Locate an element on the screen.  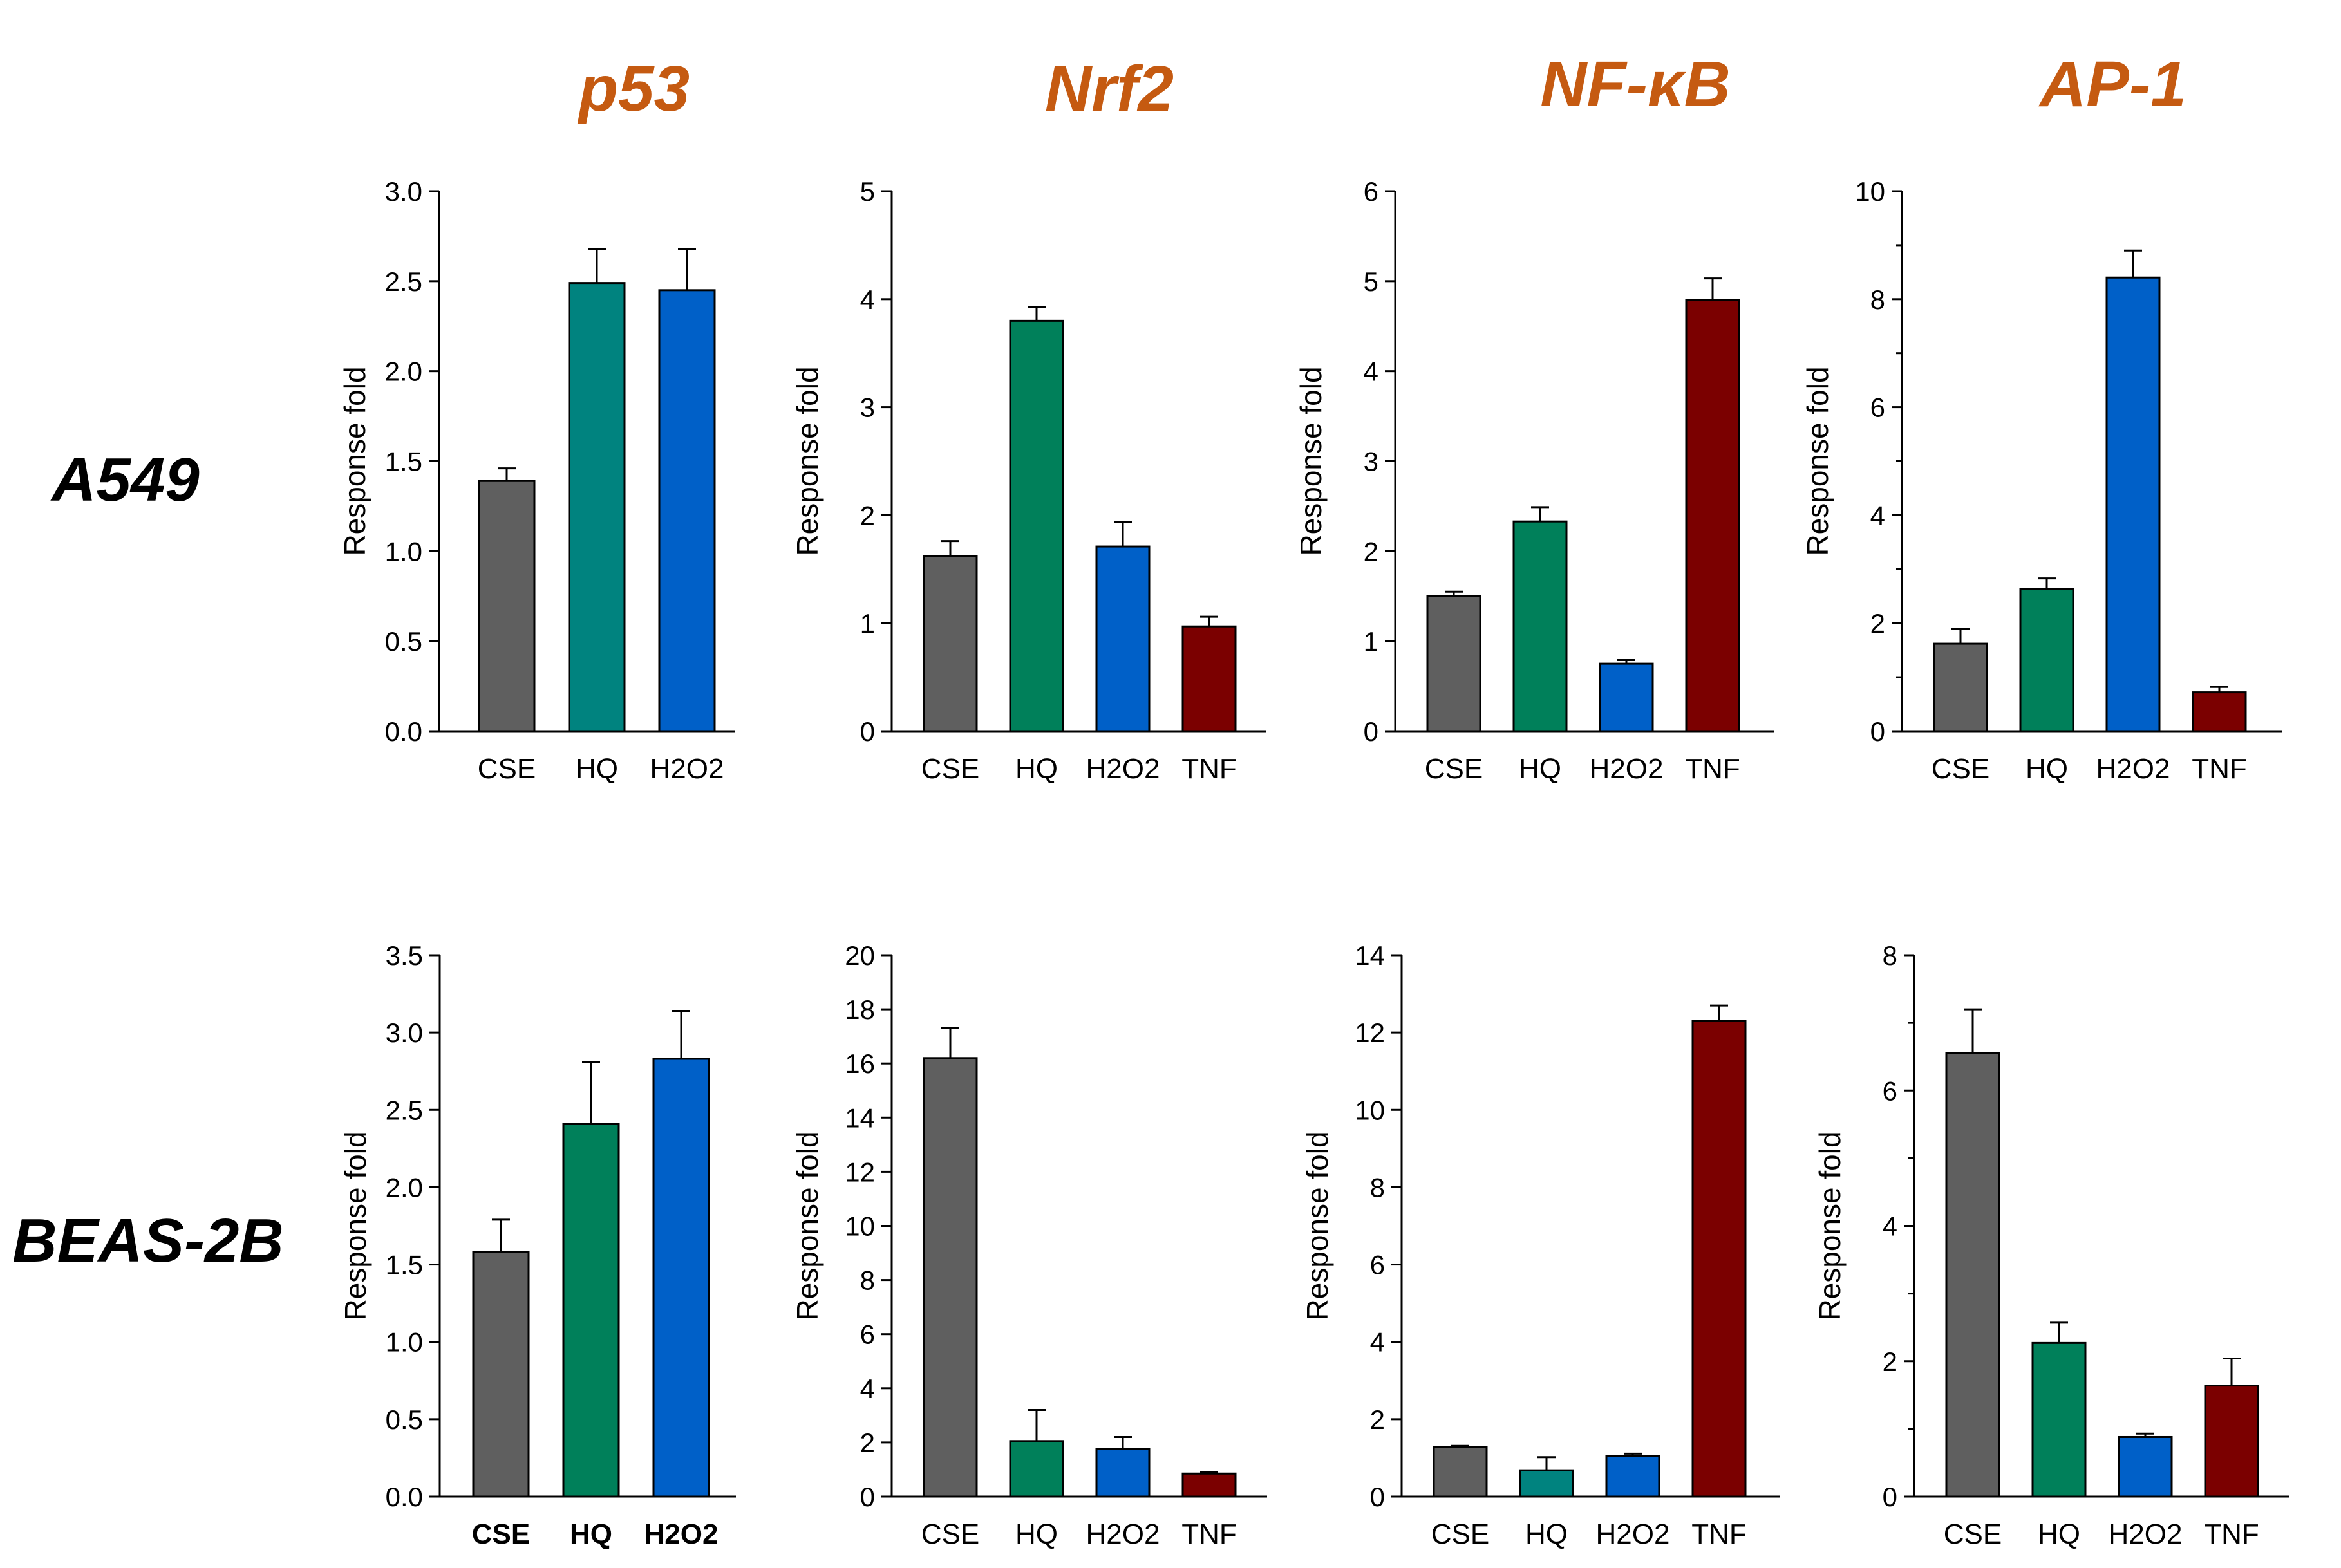
y-tick-label: 1.0 is located at coordinates (404, 1343).